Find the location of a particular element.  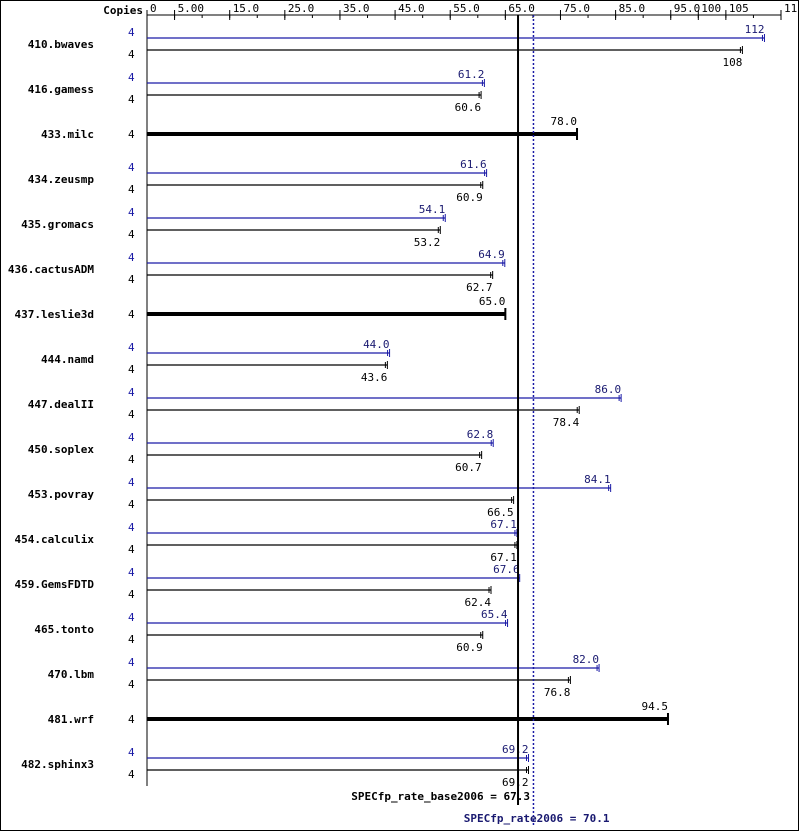

benchmark-row: 444.namd 4 4 44.0 43.6 is located at coordinates (216, 361).